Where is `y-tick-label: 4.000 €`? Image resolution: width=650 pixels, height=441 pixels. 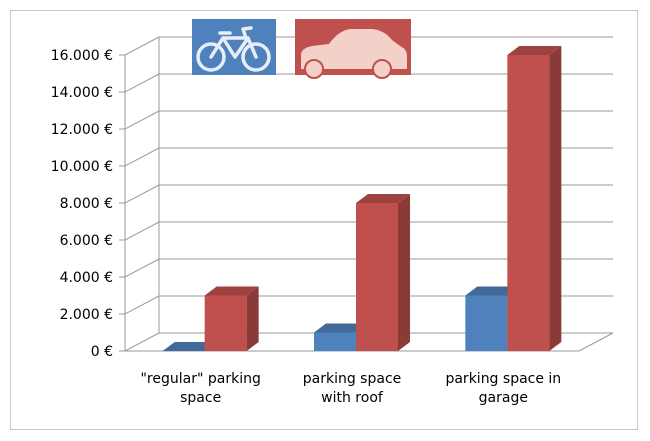
y-tick-label: 4.000 € is located at coordinates (86, 278).